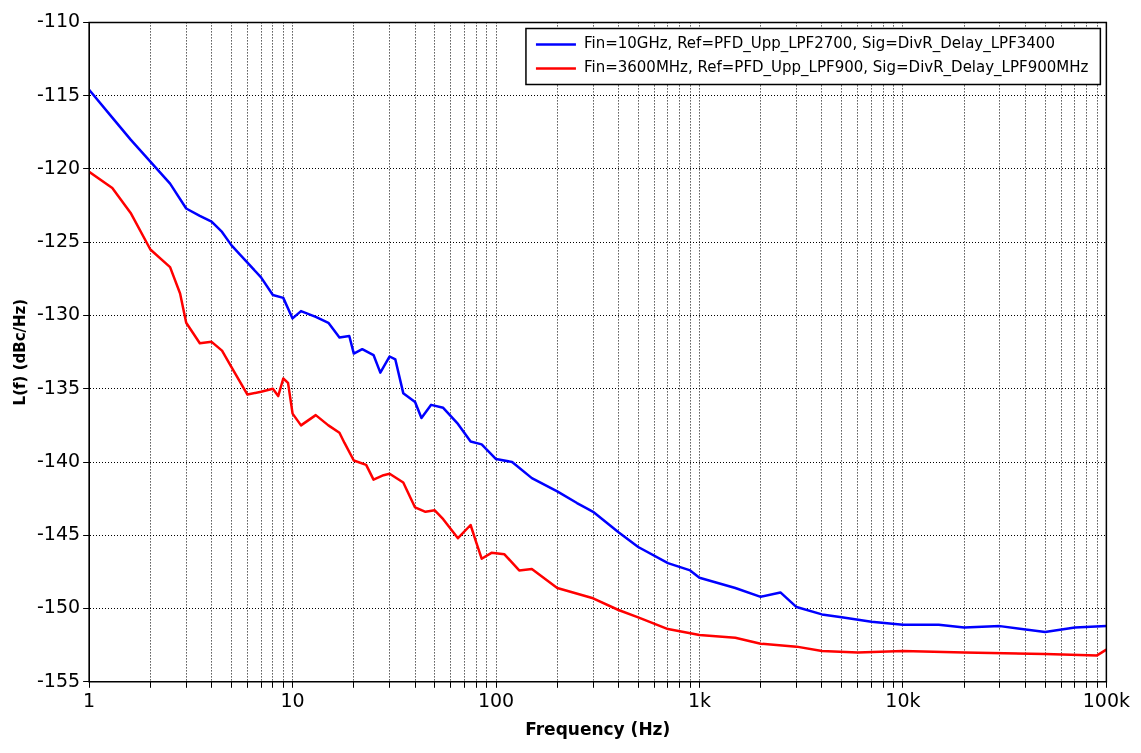 This screenshot has height=753, width=1141. I want to click on x-tick-label: 10k, so click(903, 700).